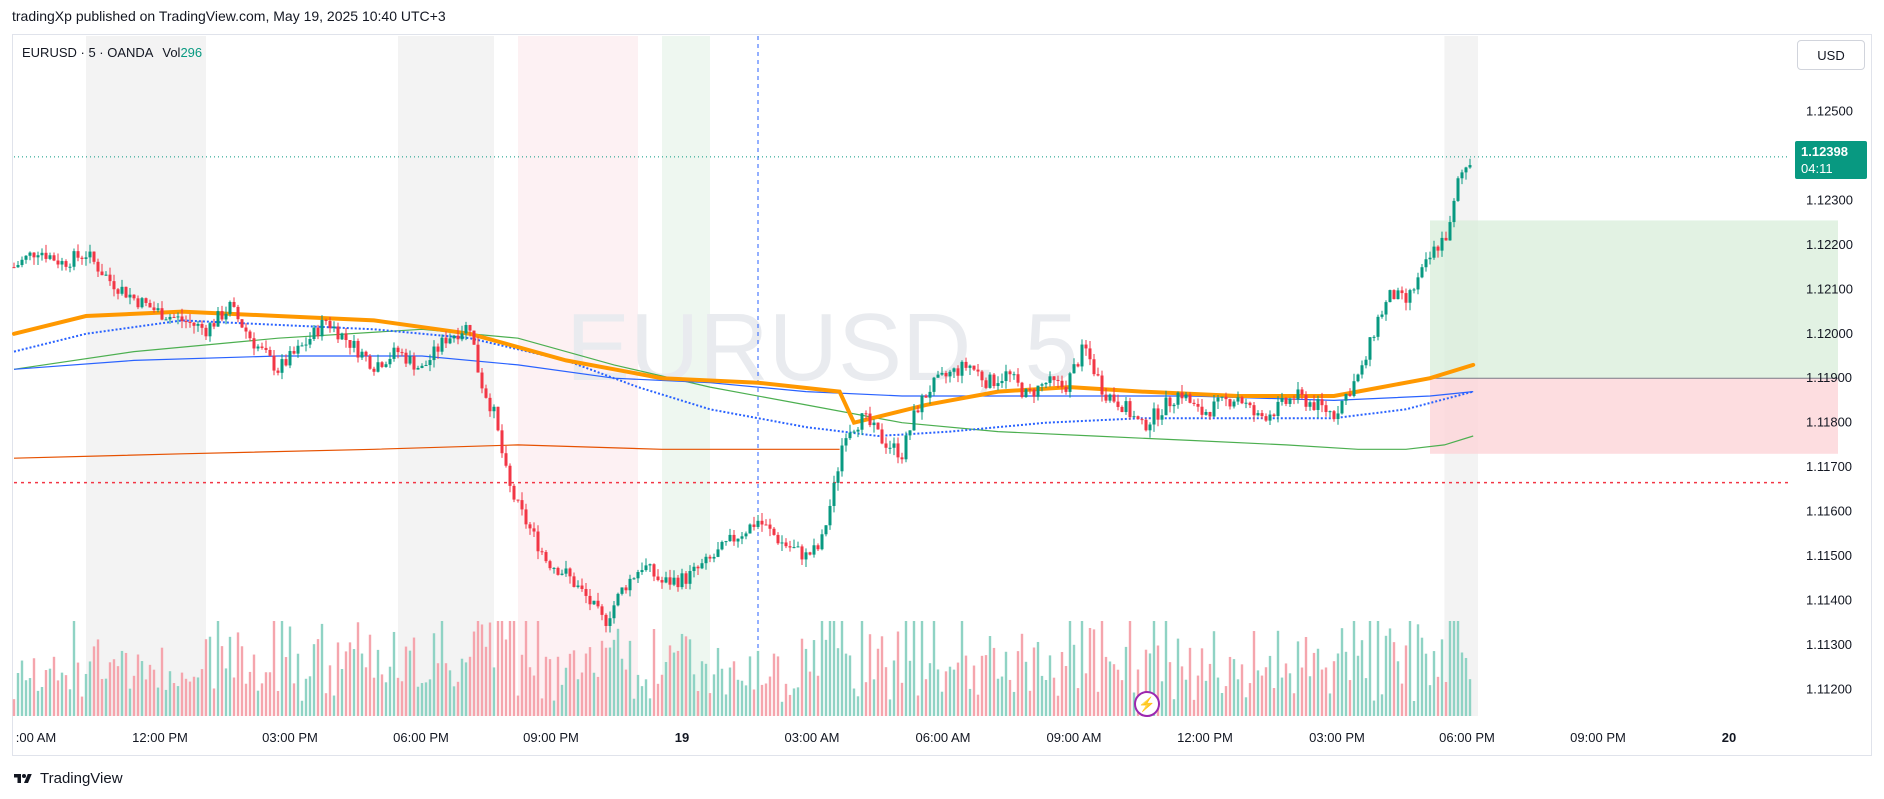  I want to click on x-tick-label: 12:00 PM, so click(160, 737).